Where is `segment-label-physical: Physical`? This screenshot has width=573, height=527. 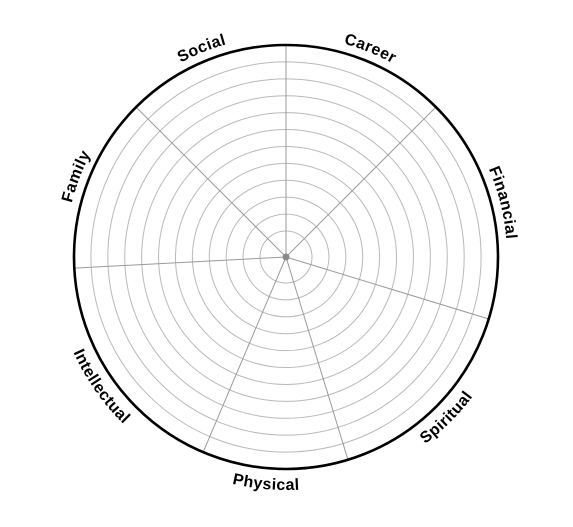 segment-label-physical: Physical is located at coordinates (265, 482).